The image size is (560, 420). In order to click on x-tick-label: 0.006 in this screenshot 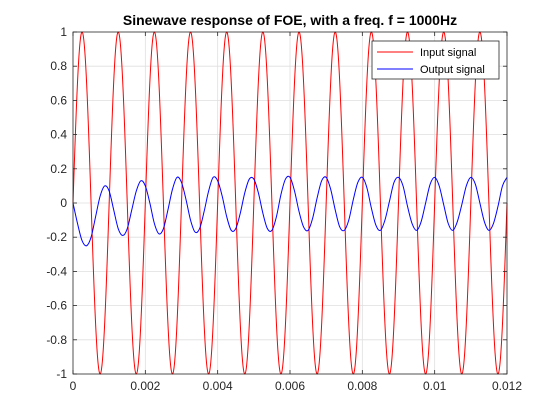, I will do `click(290, 386)`.